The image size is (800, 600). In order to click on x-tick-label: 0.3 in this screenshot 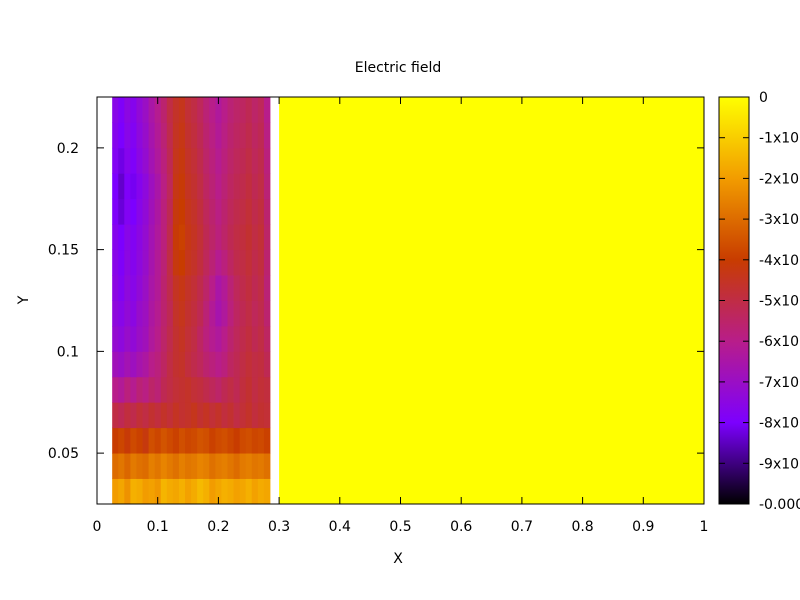, I will do `click(279, 527)`.